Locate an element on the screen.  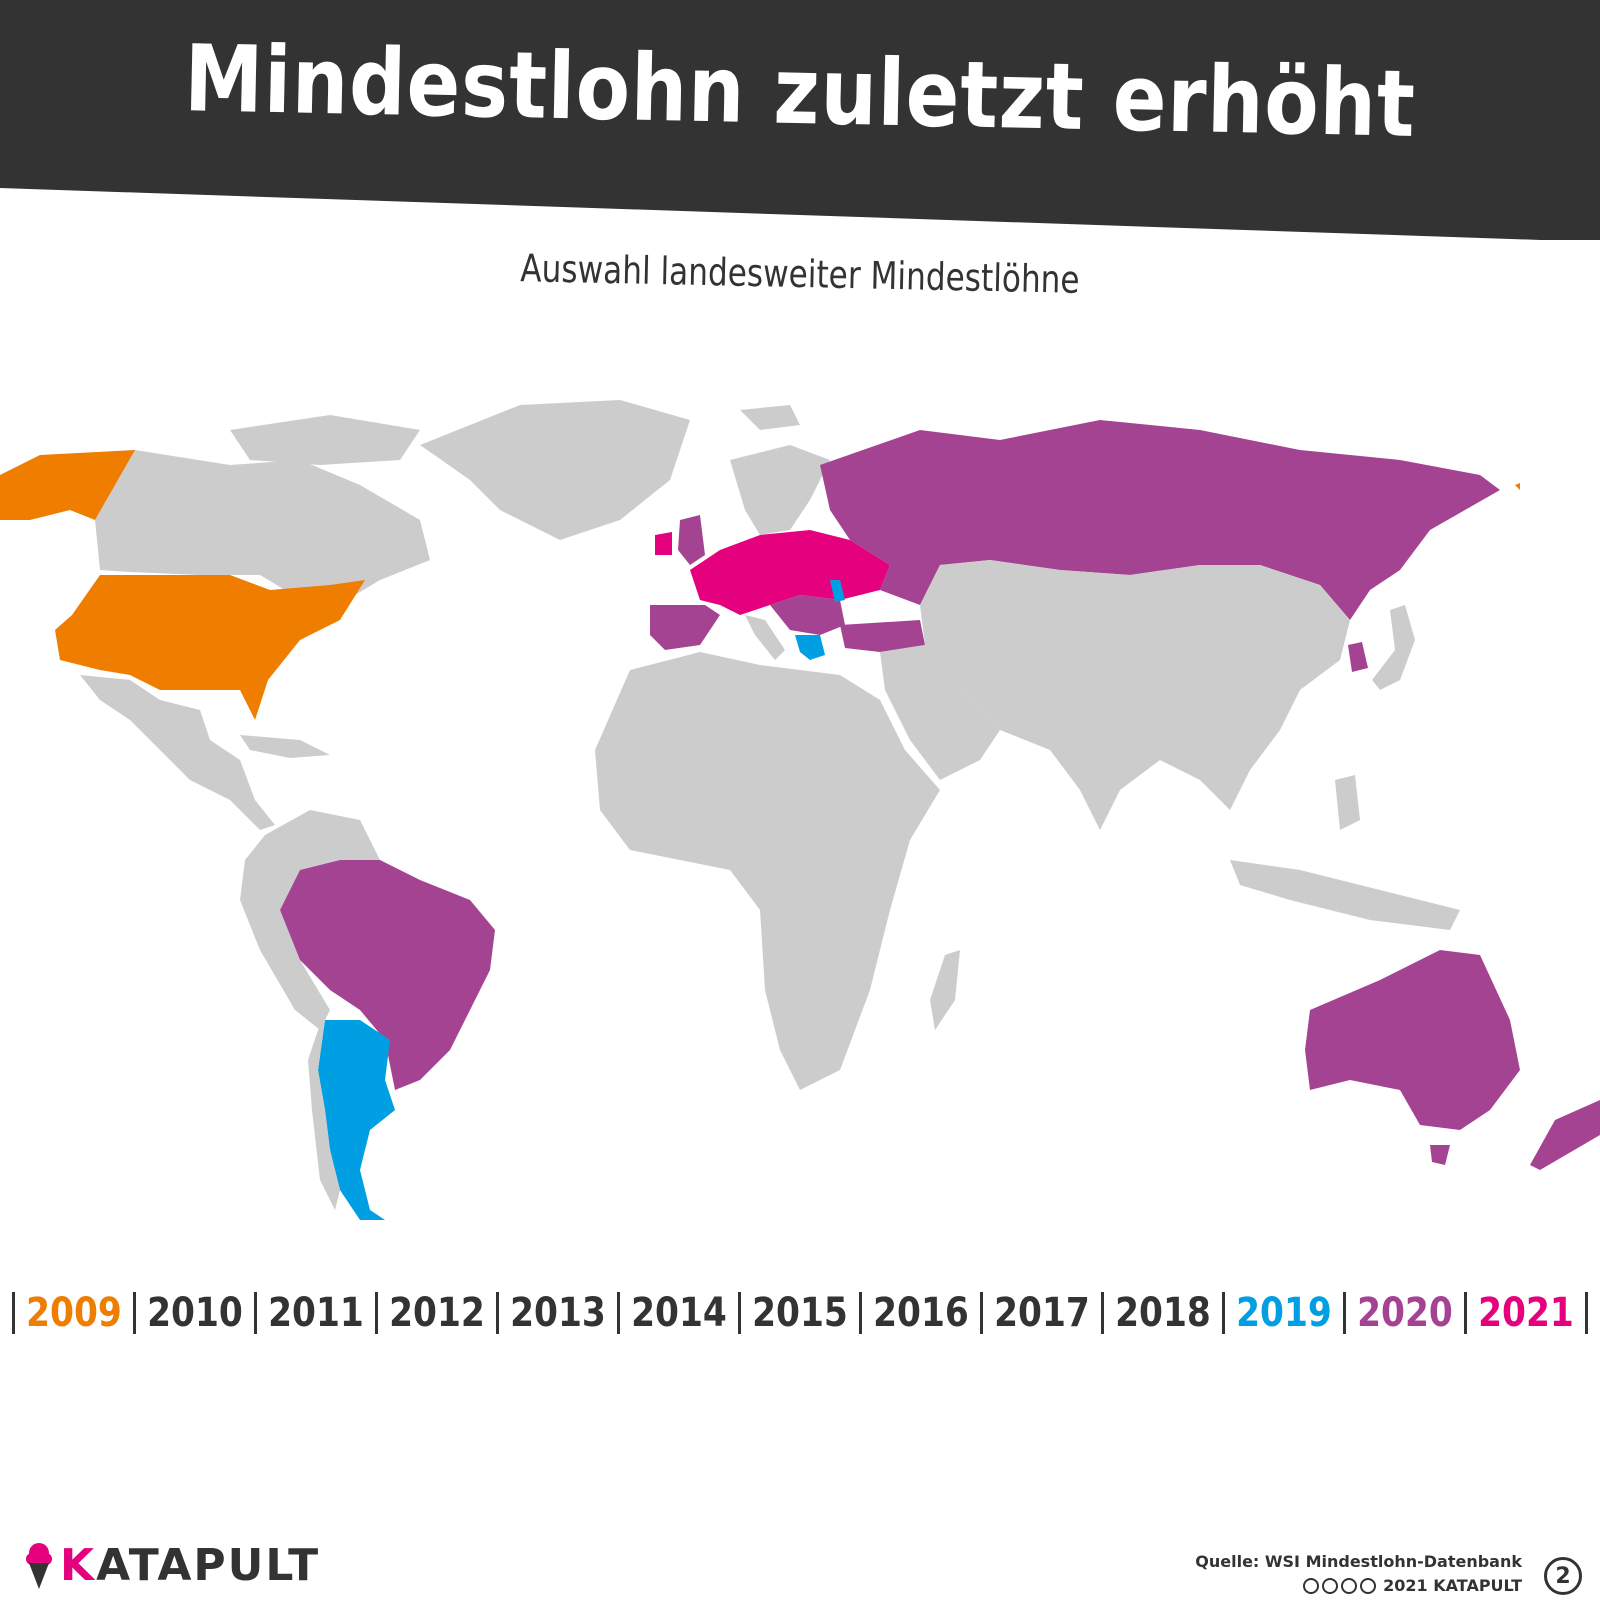
legend-year-2020: 2020 is located at coordinates (1405, 1313).